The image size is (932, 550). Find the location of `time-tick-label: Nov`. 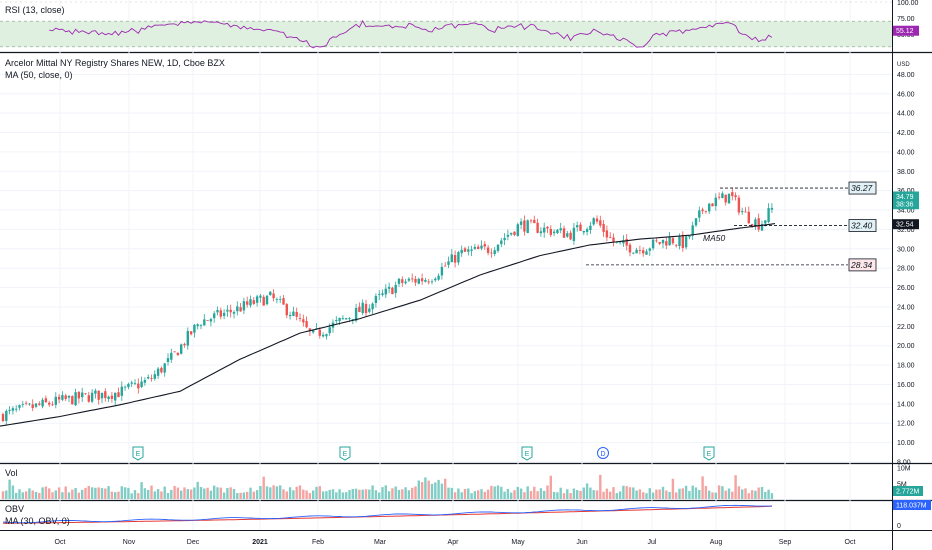

time-tick-label: Nov is located at coordinates (129, 542).